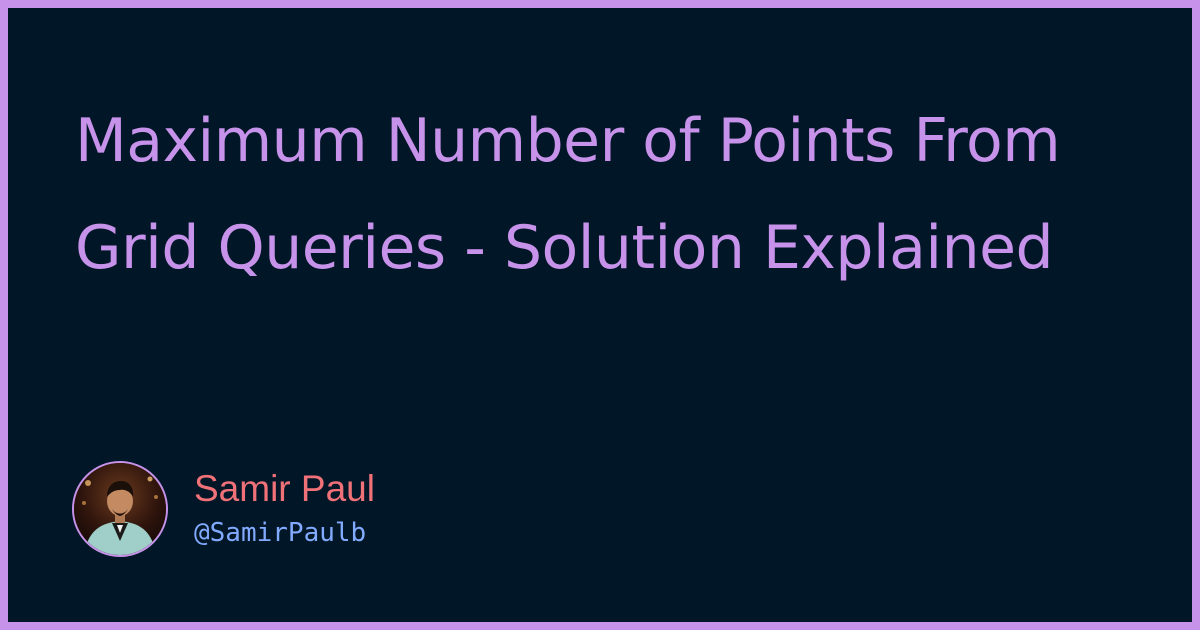 Image resolution: width=1200 pixels, height=630 pixels. Describe the element at coordinates (284, 488) in the screenshot. I see `author-name: Samir Paul` at that location.